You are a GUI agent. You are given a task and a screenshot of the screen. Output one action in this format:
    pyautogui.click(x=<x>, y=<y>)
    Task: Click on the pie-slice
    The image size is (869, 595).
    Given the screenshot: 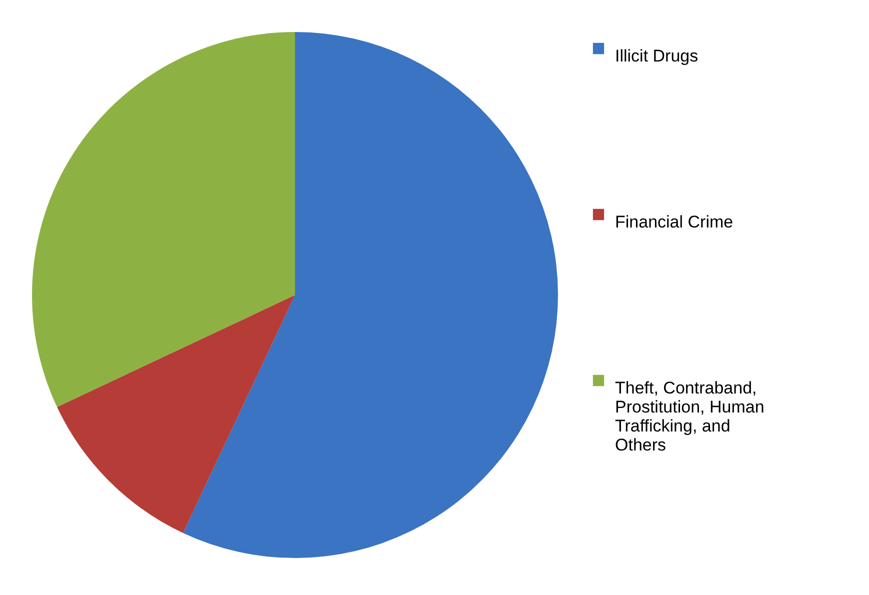 What is the action you would take?
    pyautogui.click(x=176, y=414)
    